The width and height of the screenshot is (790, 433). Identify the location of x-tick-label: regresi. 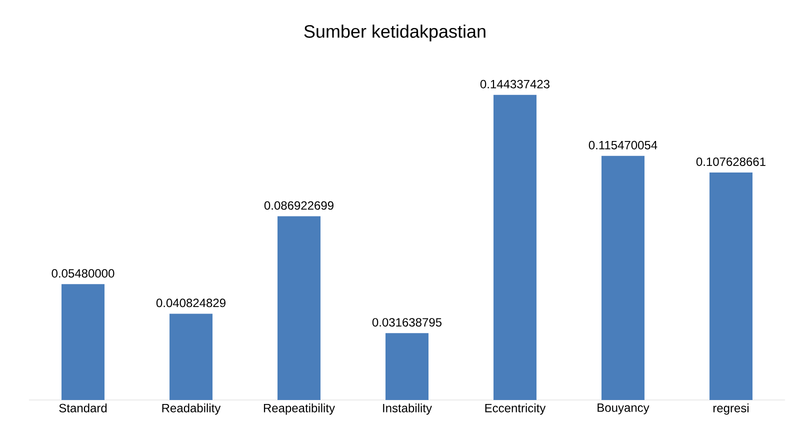
(731, 409).